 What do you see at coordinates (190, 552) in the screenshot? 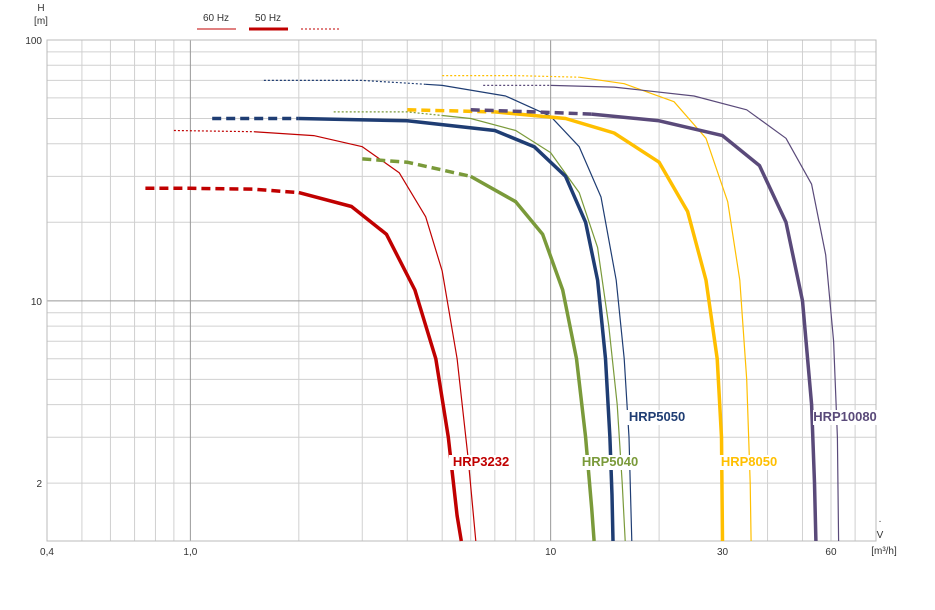
I see `x-tick-label: 1,0` at bounding box center [190, 552].